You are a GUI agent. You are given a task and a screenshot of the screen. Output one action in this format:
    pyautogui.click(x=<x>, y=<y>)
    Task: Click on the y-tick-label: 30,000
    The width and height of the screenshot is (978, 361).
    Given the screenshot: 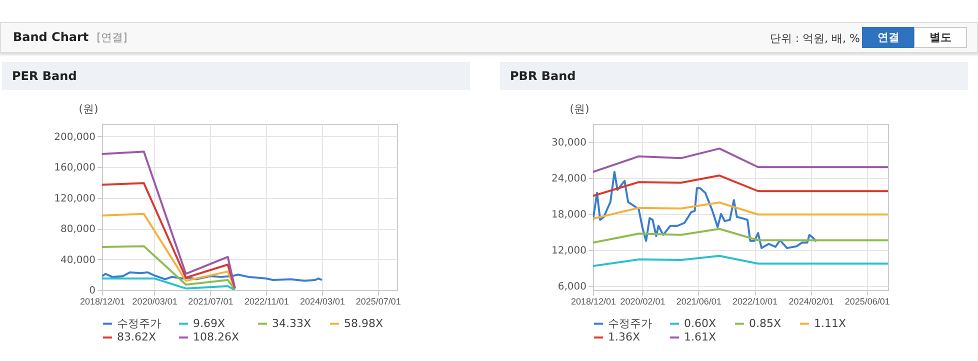 What is the action you would take?
    pyautogui.click(x=569, y=142)
    